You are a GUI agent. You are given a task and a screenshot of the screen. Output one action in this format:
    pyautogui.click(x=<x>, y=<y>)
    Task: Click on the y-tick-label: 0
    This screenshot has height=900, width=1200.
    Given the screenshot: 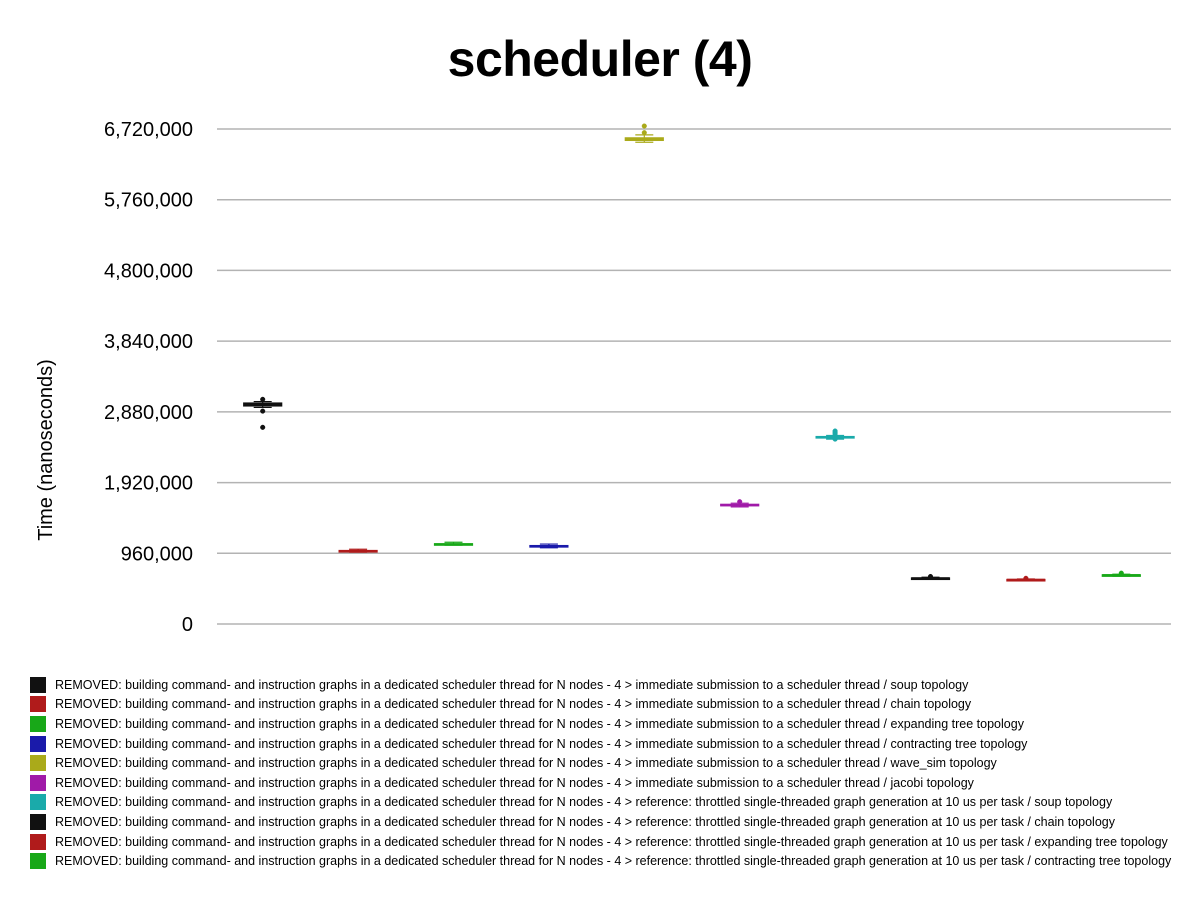 What is the action you would take?
    pyautogui.click(x=187, y=625)
    